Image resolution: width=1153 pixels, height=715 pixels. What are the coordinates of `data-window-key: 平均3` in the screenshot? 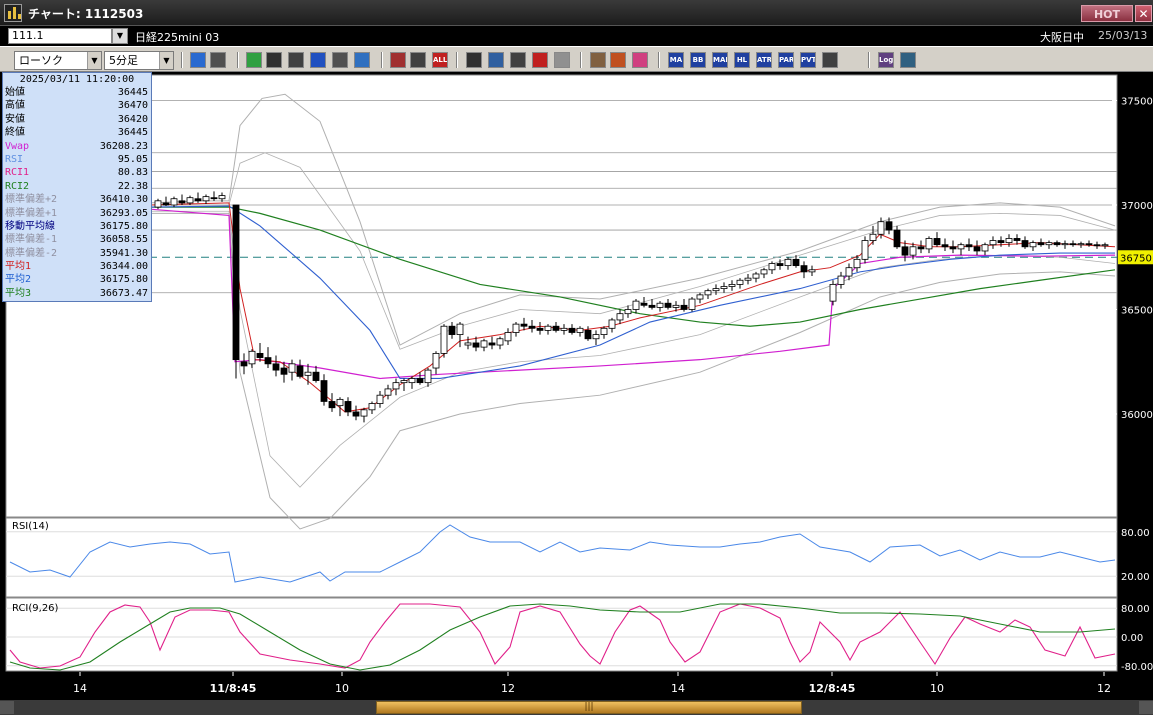 It's located at (18, 293).